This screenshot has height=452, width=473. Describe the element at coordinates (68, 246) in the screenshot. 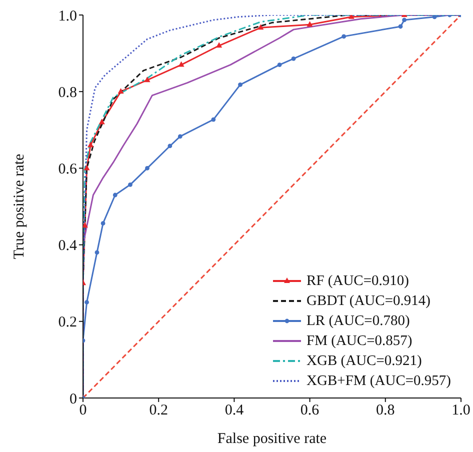

I see `y-tick-label: 0.4` at that location.